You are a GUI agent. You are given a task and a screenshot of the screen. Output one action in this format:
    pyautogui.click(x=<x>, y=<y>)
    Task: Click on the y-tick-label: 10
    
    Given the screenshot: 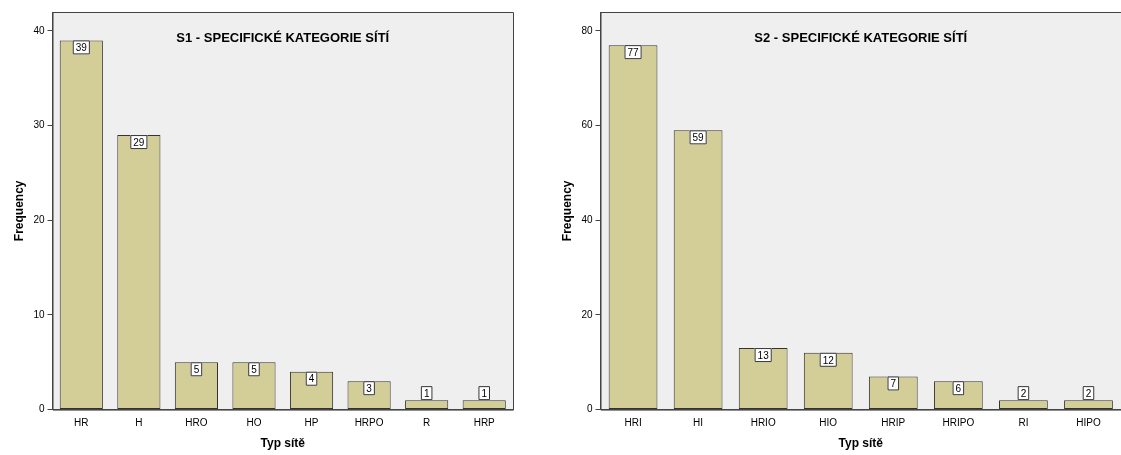 What is the action you would take?
    pyautogui.click(x=39, y=314)
    